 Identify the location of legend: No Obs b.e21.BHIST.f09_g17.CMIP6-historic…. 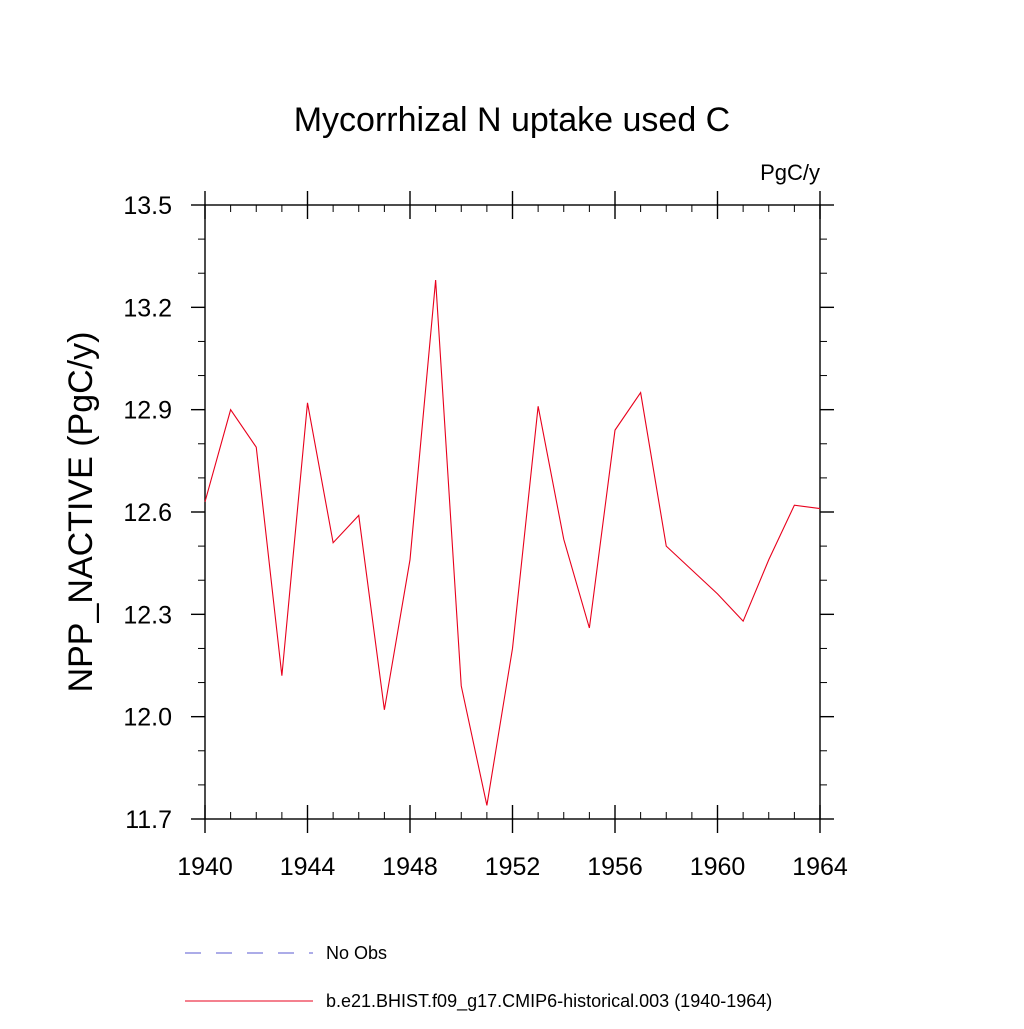
(478, 977).